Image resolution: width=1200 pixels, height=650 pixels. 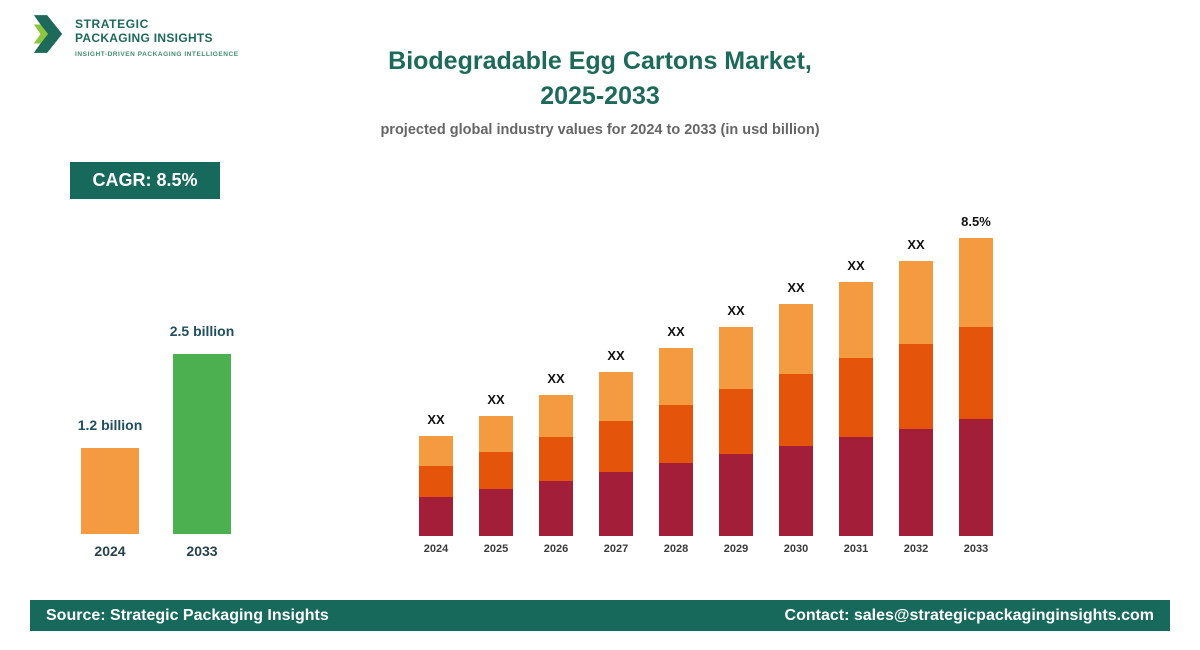 What do you see at coordinates (600, 95) in the screenshot?
I see `page-title-line2: 2025-2033` at bounding box center [600, 95].